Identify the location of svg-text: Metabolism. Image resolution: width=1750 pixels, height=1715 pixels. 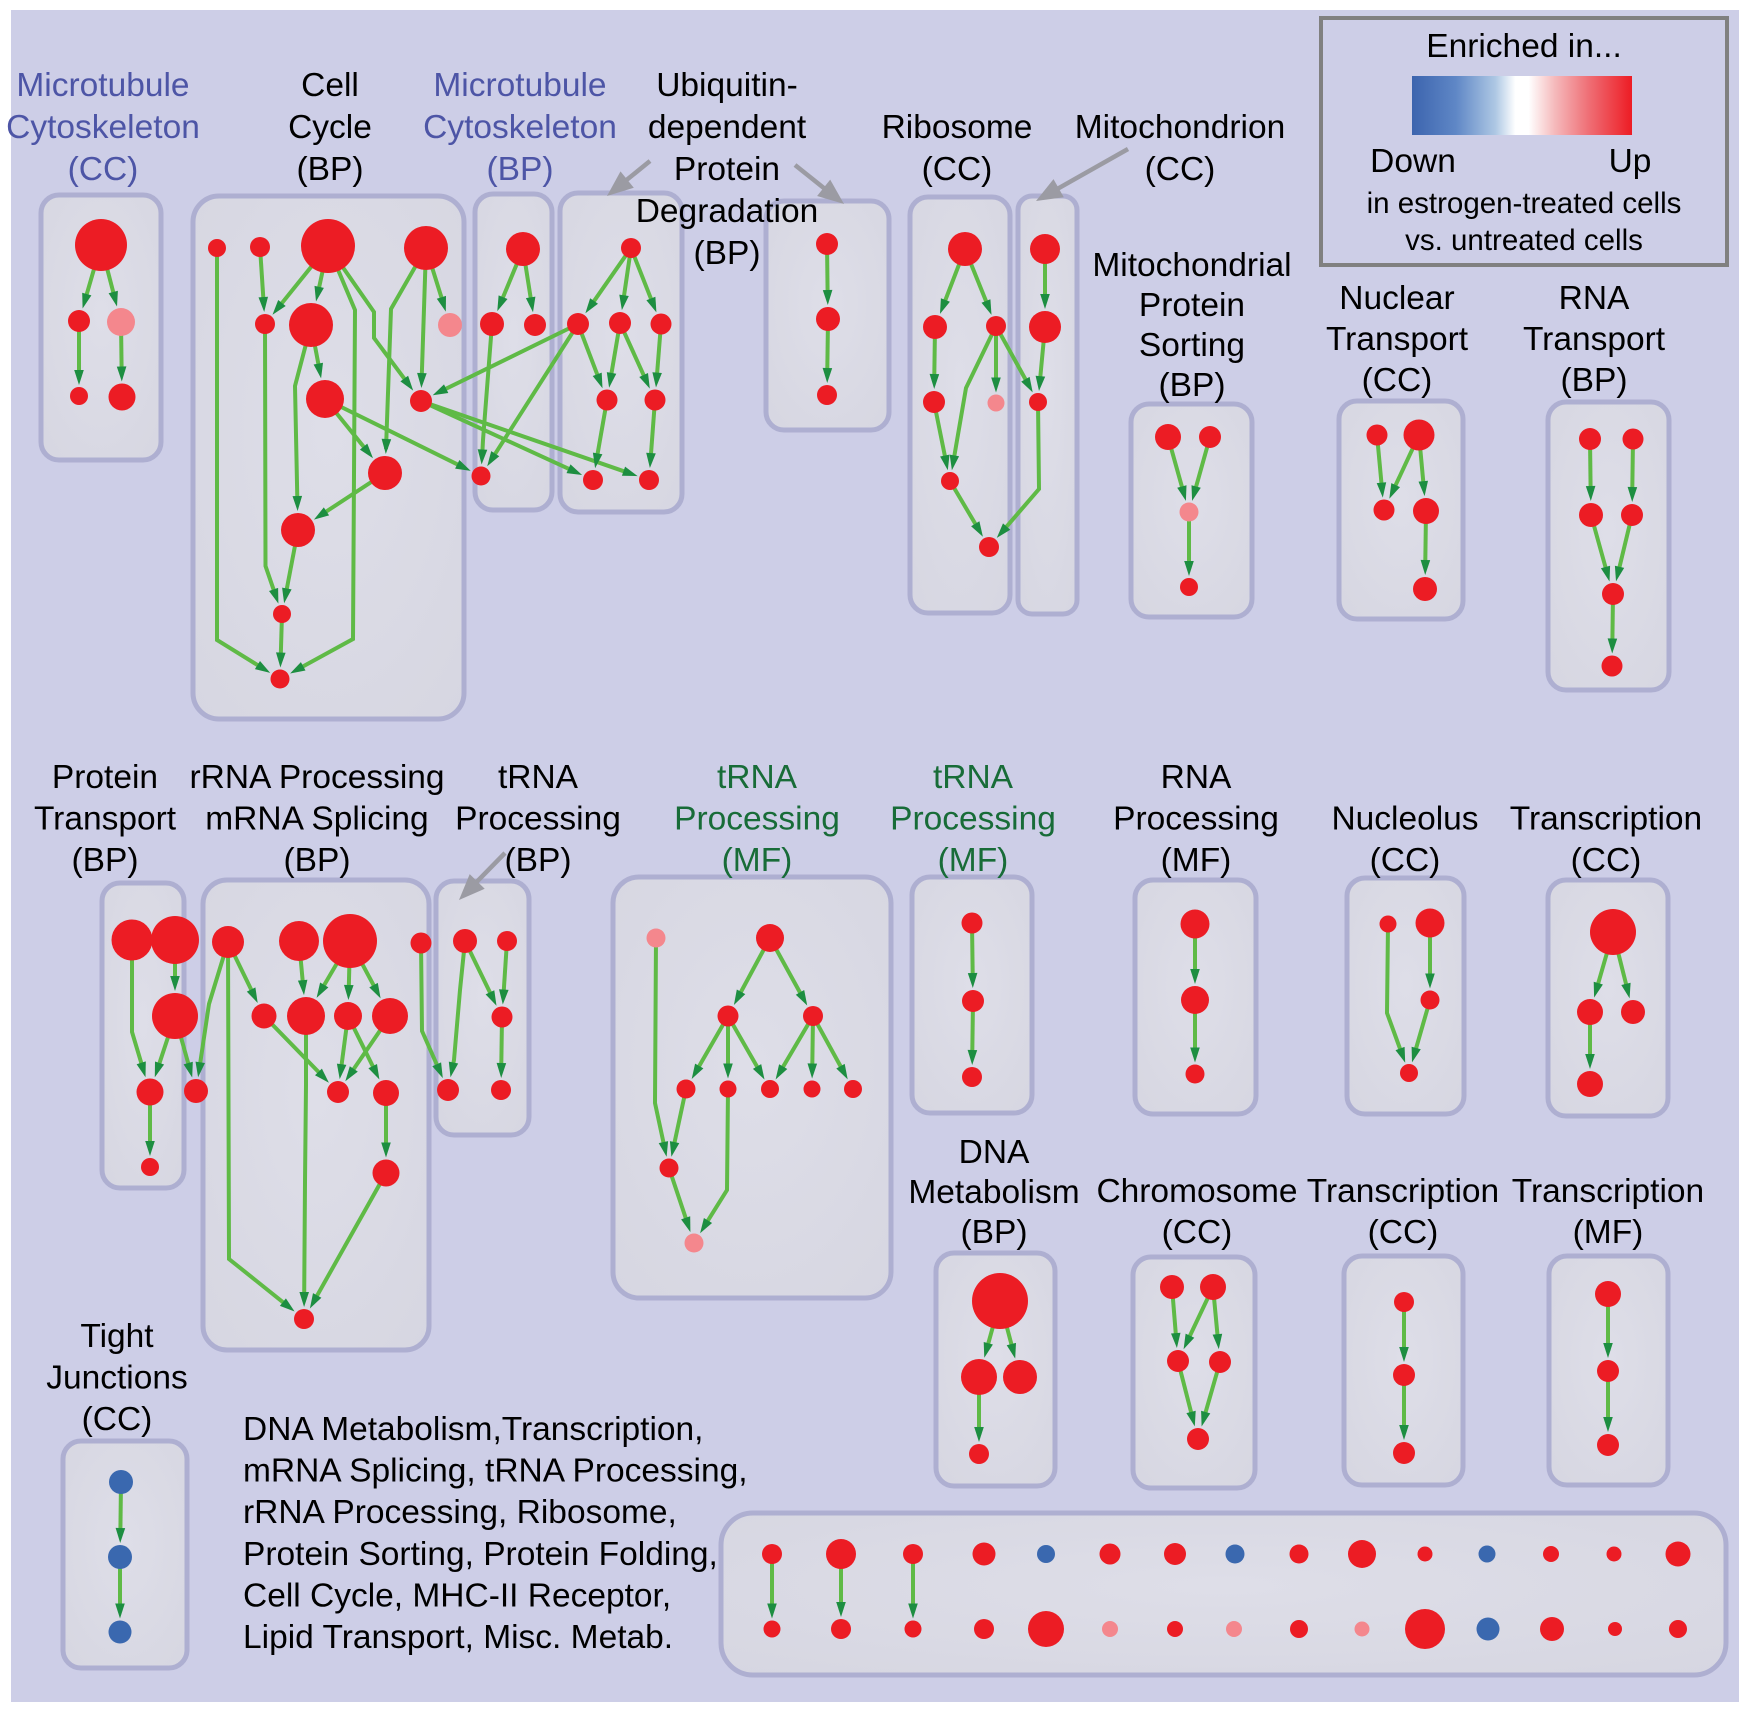
(993, 1192).